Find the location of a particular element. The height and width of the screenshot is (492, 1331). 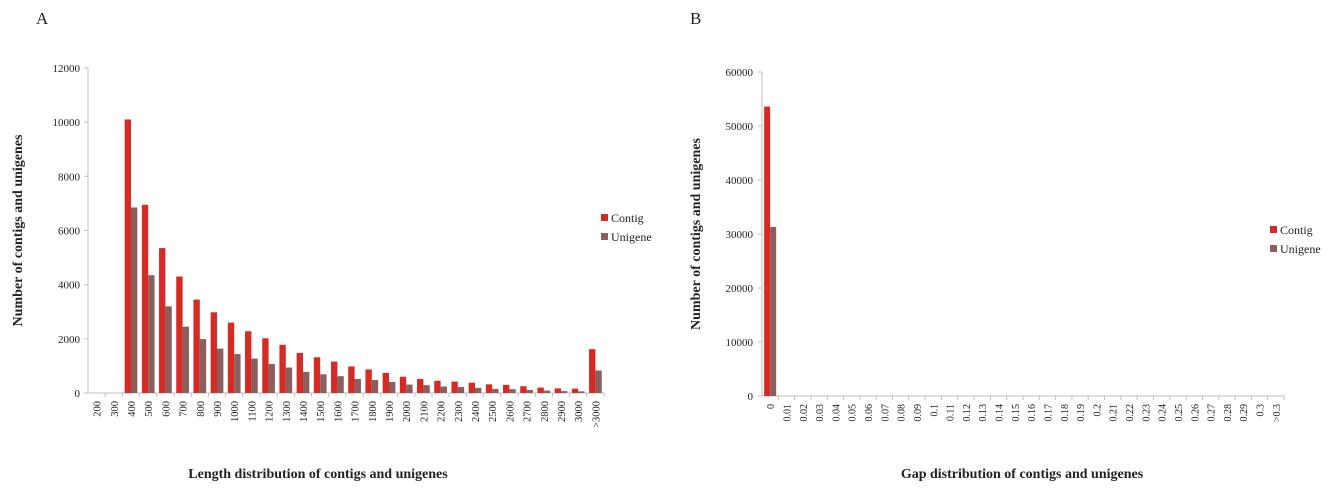

x-tick-label: >0.3 is located at coordinates (1277, 413).